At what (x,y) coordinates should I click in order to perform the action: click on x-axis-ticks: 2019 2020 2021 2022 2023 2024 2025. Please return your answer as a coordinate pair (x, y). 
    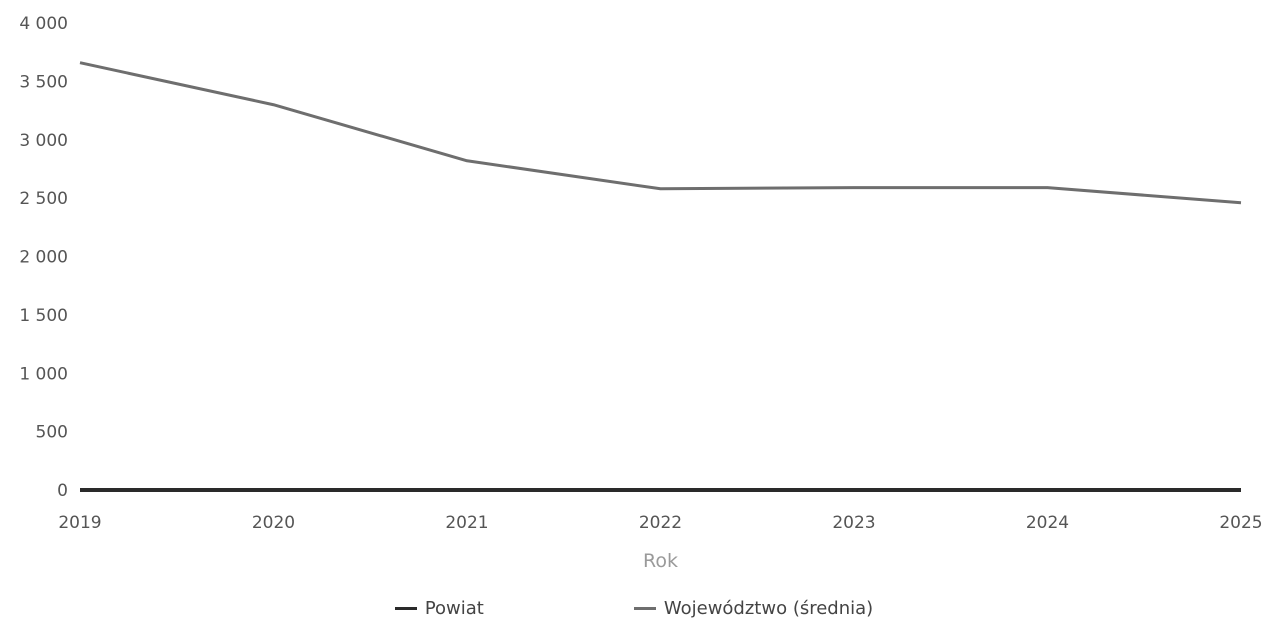
    Looking at the image, I should click on (660, 523).